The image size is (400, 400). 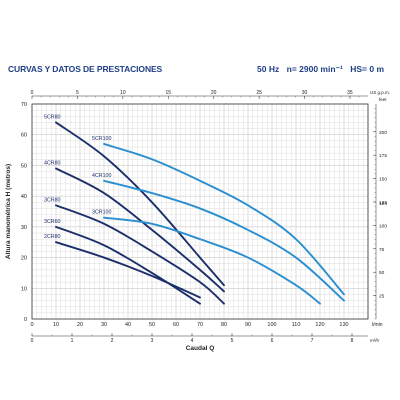 What do you see at coordinates (52, 222) in the screenshot?
I see `curve-label-3cr60: 3CR60` at bounding box center [52, 222].